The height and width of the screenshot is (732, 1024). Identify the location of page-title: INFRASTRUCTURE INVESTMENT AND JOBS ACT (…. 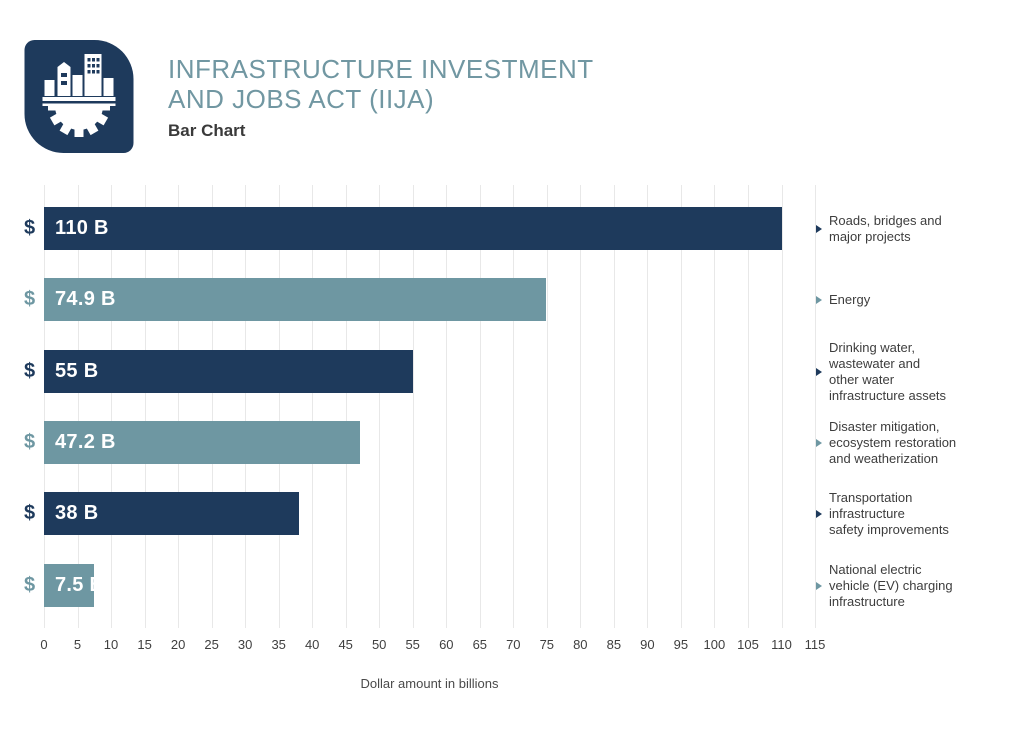
(381, 84).